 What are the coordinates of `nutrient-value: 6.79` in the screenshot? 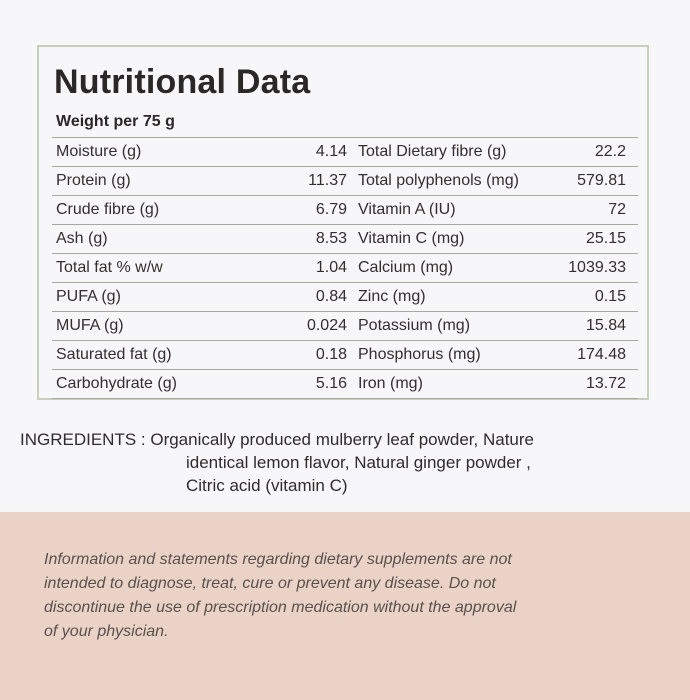 It's located at (331, 209).